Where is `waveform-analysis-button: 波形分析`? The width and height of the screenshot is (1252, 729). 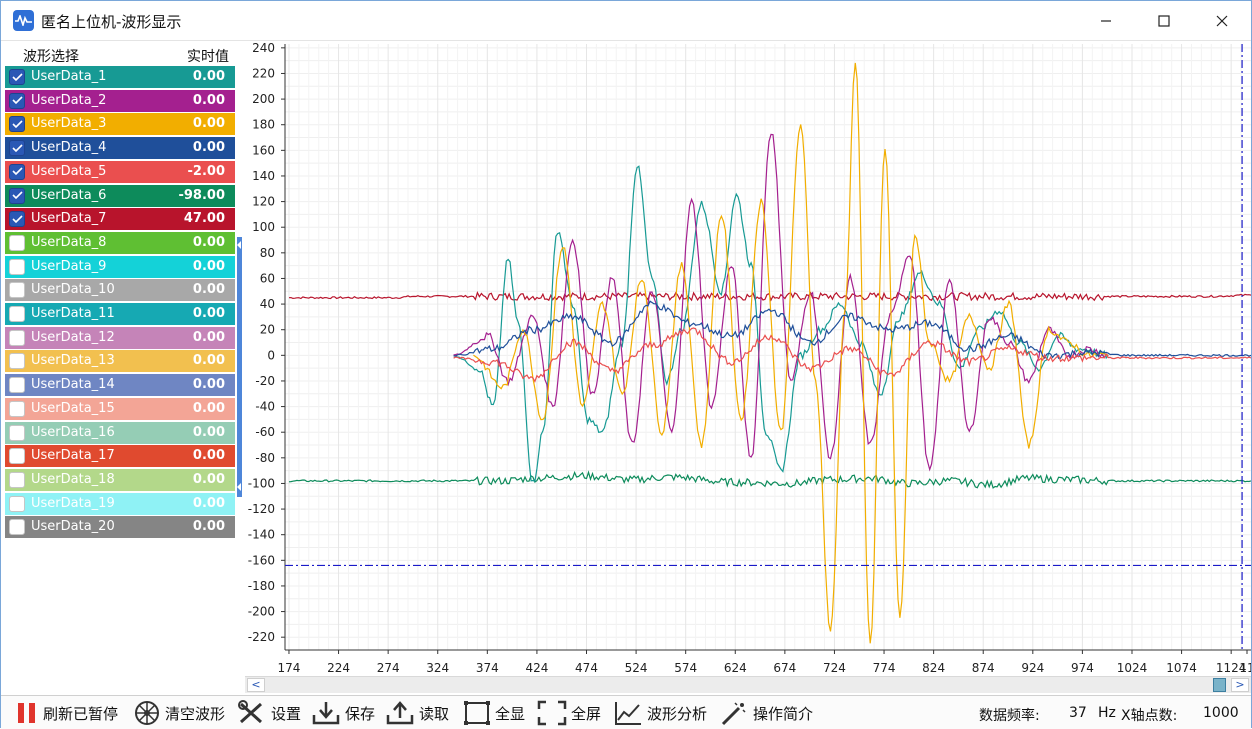
waveform-analysis-button: 波形分析 is located at coordinates (660, 713).